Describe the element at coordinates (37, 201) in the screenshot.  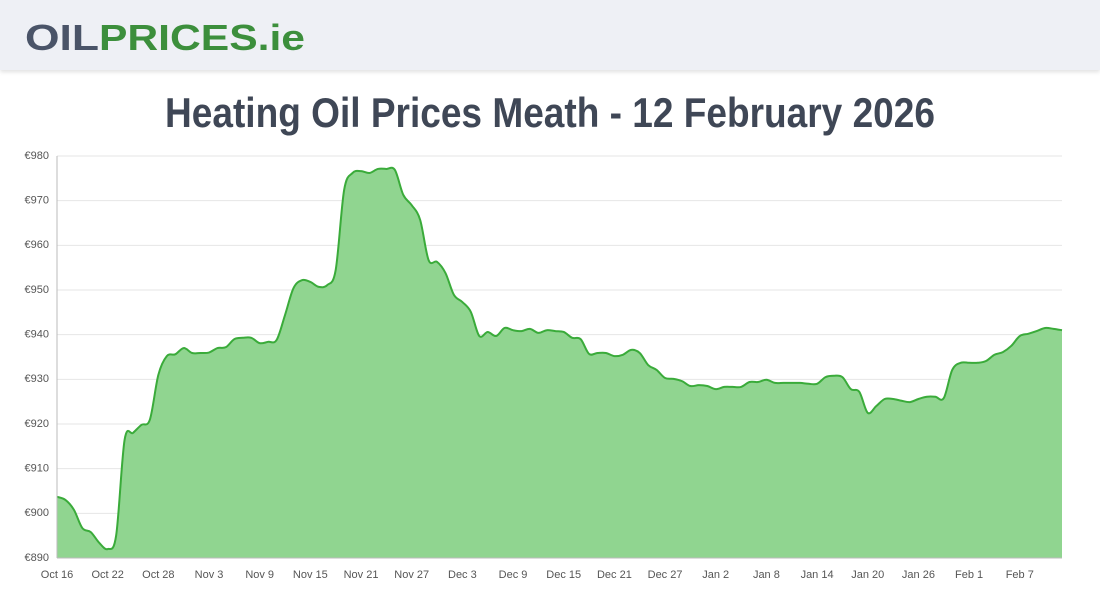
I see `y-tick-label: €970` at that location.